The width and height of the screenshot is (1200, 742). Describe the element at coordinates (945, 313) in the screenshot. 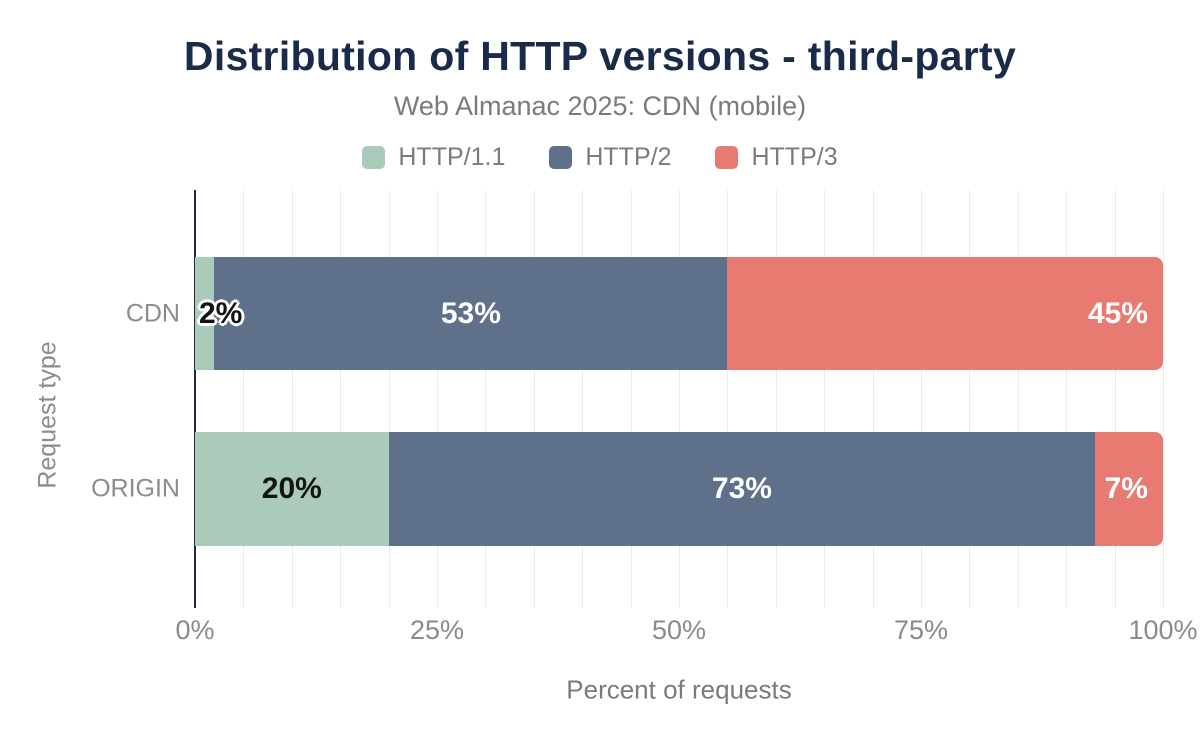

I see `bar-segment-cdn-http-3: 45%` at that location.